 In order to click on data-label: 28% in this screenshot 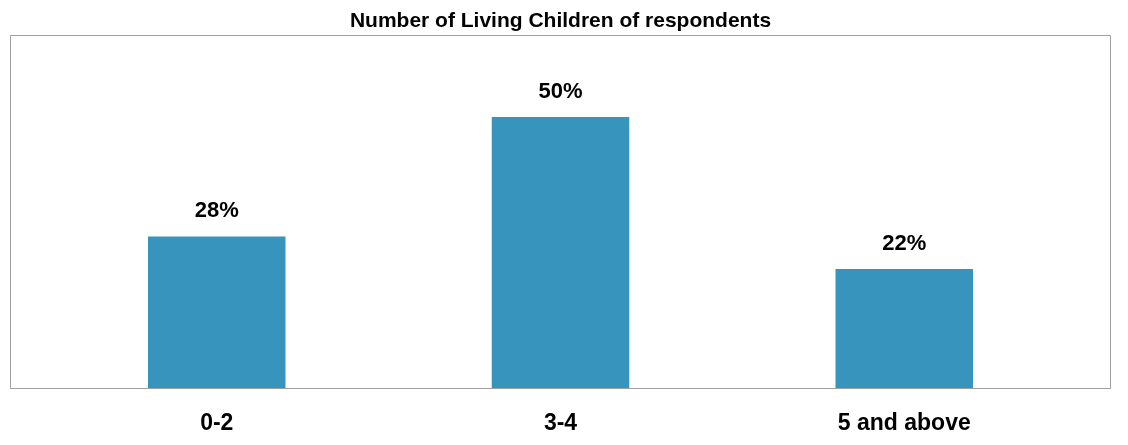, I will do `click(216, 210)`.